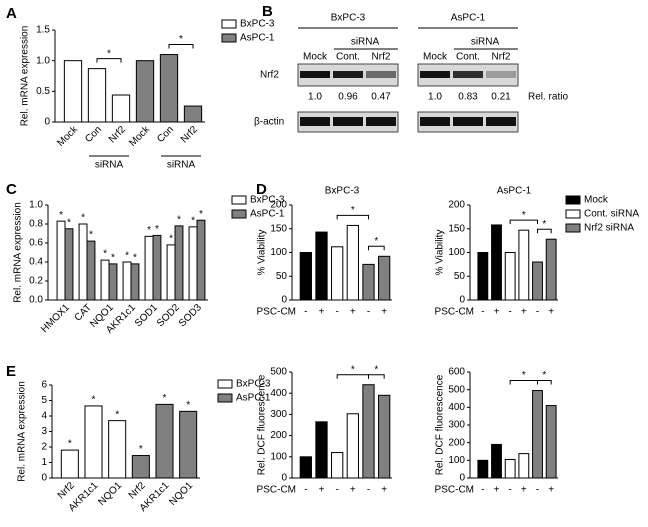  I want to click on y-tick-label: 3, so click(44, 431).